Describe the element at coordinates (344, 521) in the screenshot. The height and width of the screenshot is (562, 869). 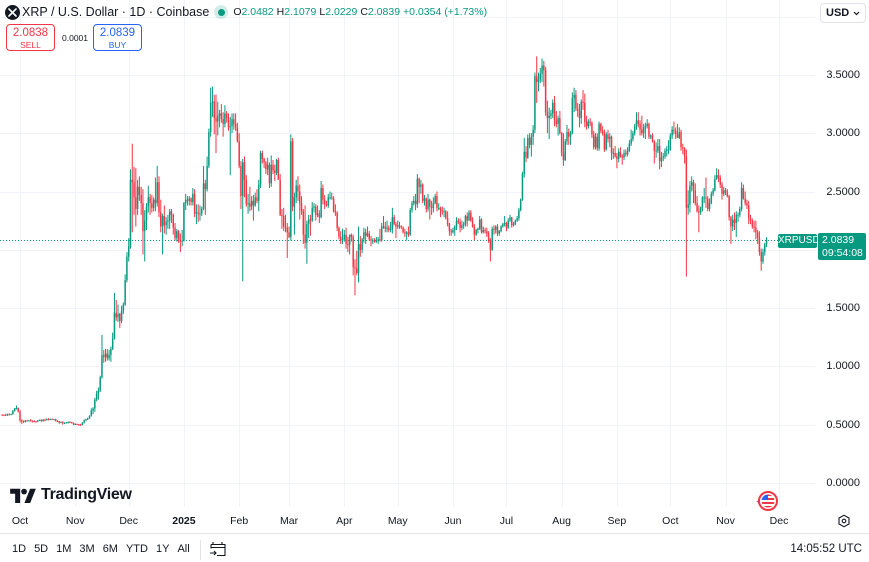
I see `time-axis-label: Apr` at that location.